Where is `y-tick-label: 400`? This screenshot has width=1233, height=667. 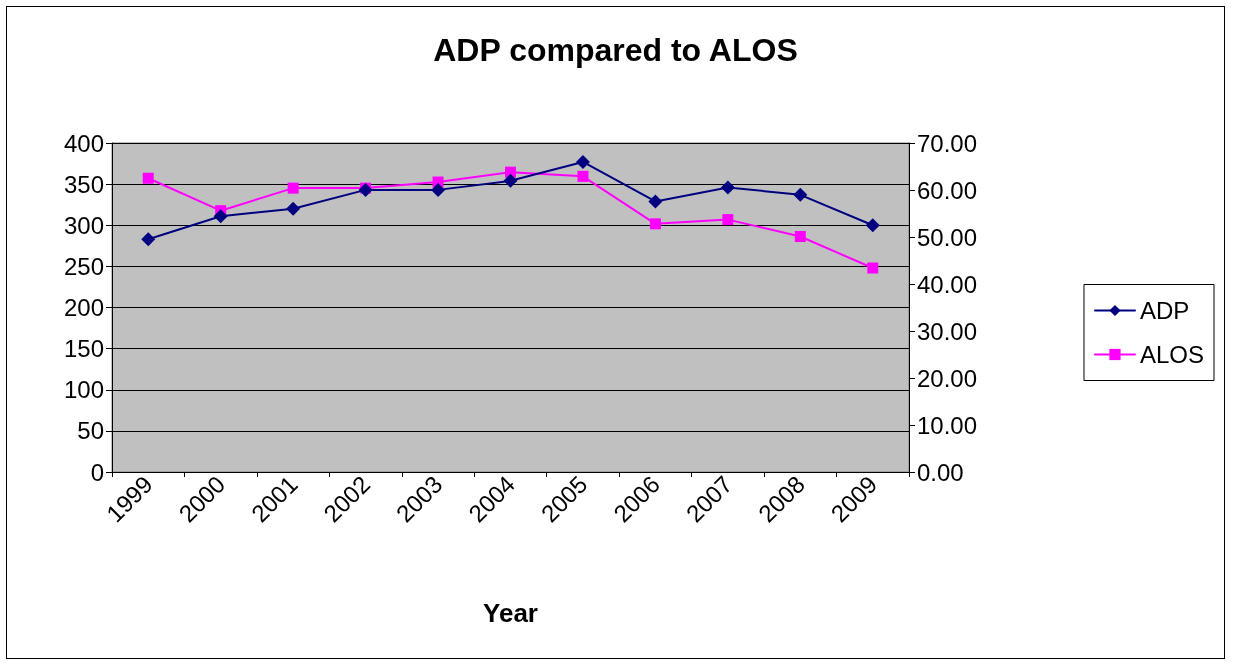 y-tick-label: 400 is located at coordinates (83, 143).